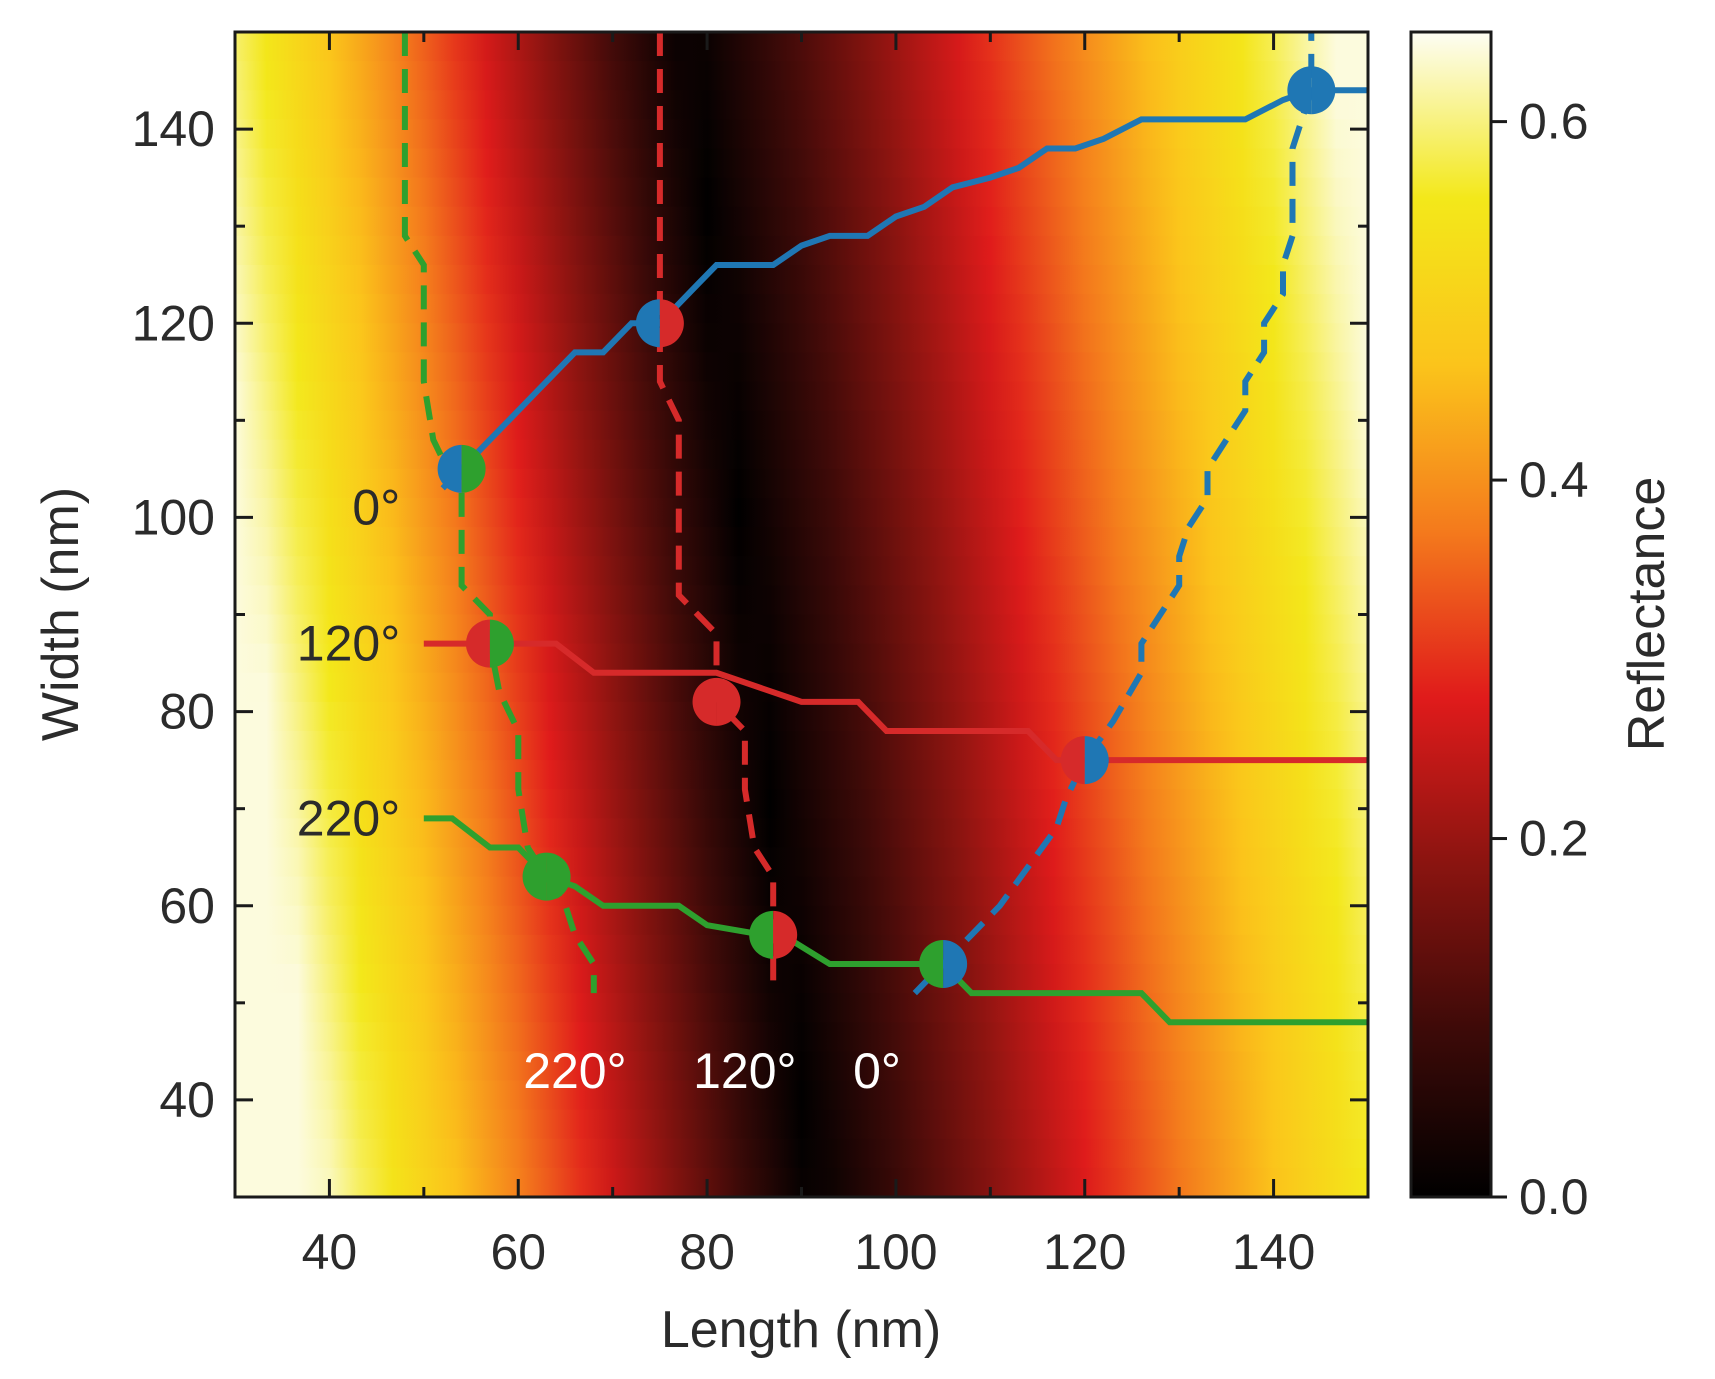 The width and height of the screenshot is (1715, 1379). Describe the element at coordinates (1554, 480) in the screenshot. I see `colorbar-tick-label: 0.4` at that location.